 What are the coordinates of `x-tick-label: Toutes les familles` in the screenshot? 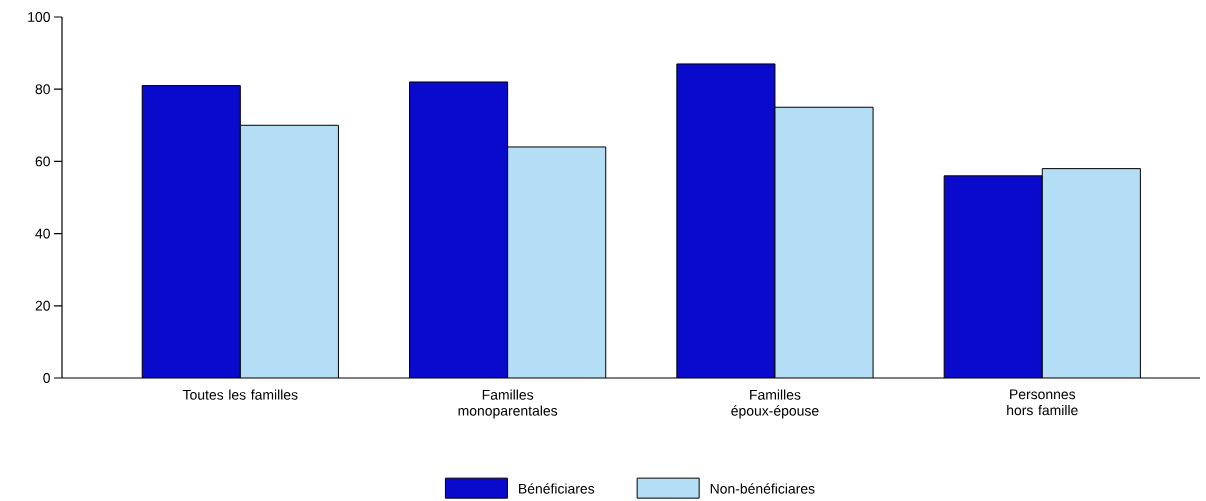 It's located at (240, 394).